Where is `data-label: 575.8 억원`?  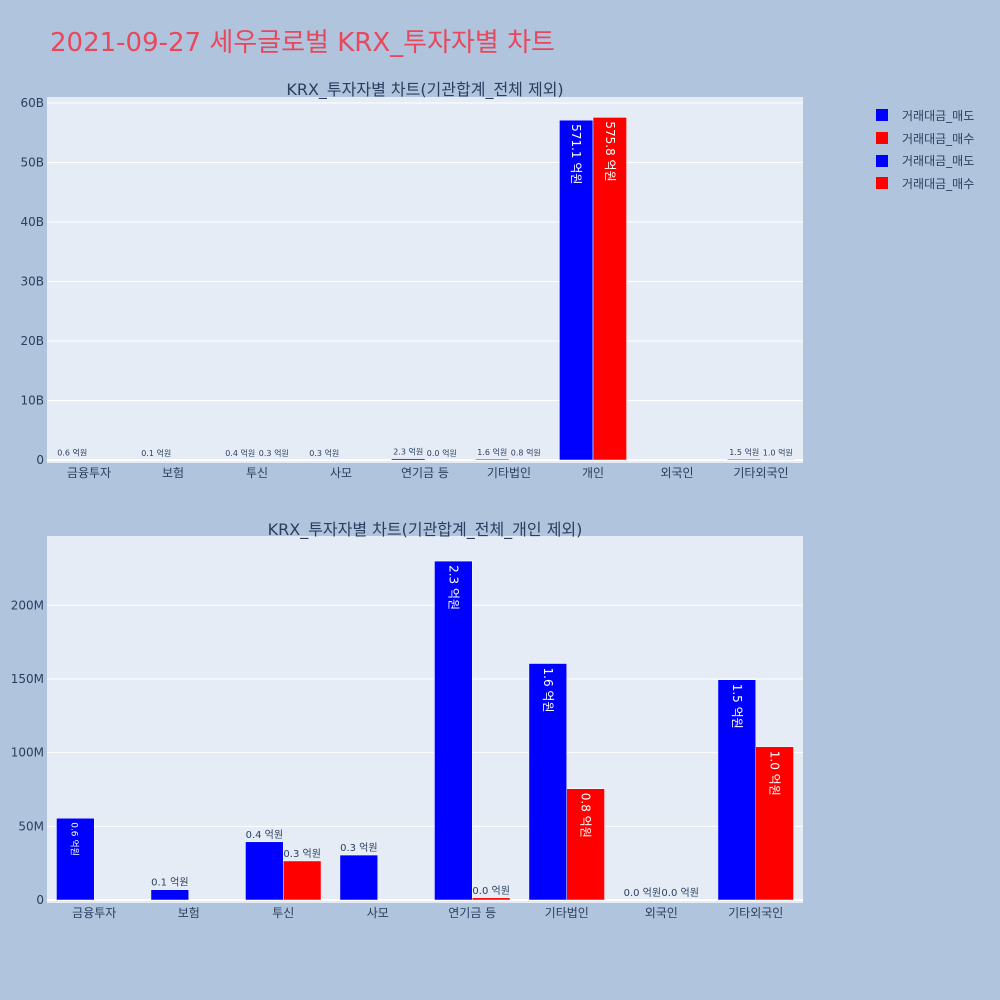 data-label: 575.8 억원 is located at coordinates (610, 151).